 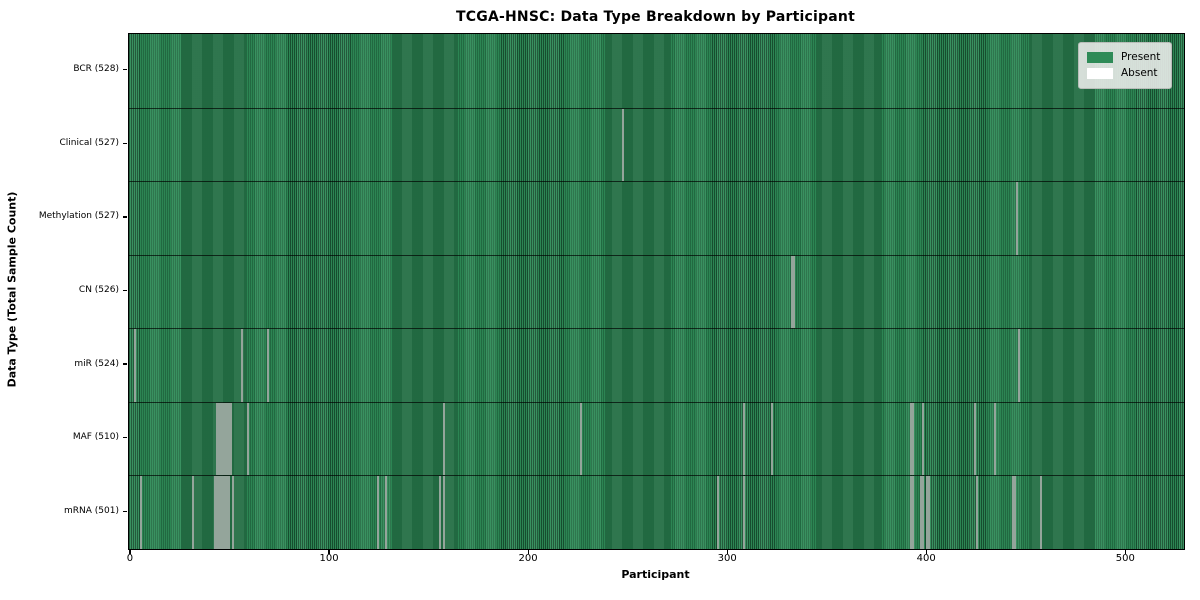 I want to click on x-tick-label: 0, so click(x=130, y=558).